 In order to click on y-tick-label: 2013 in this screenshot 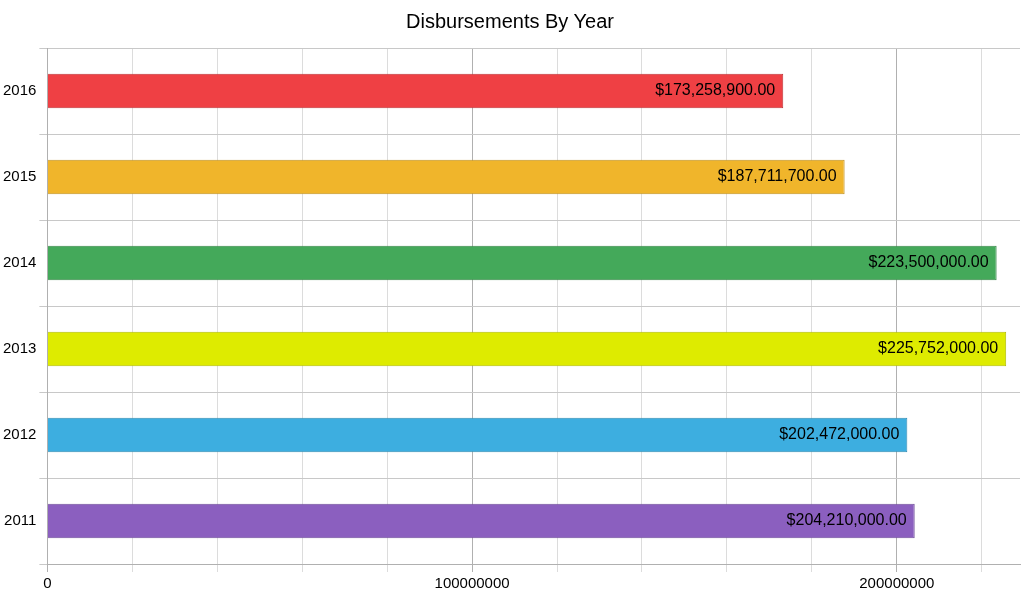, I will do `click(19, 348)`.